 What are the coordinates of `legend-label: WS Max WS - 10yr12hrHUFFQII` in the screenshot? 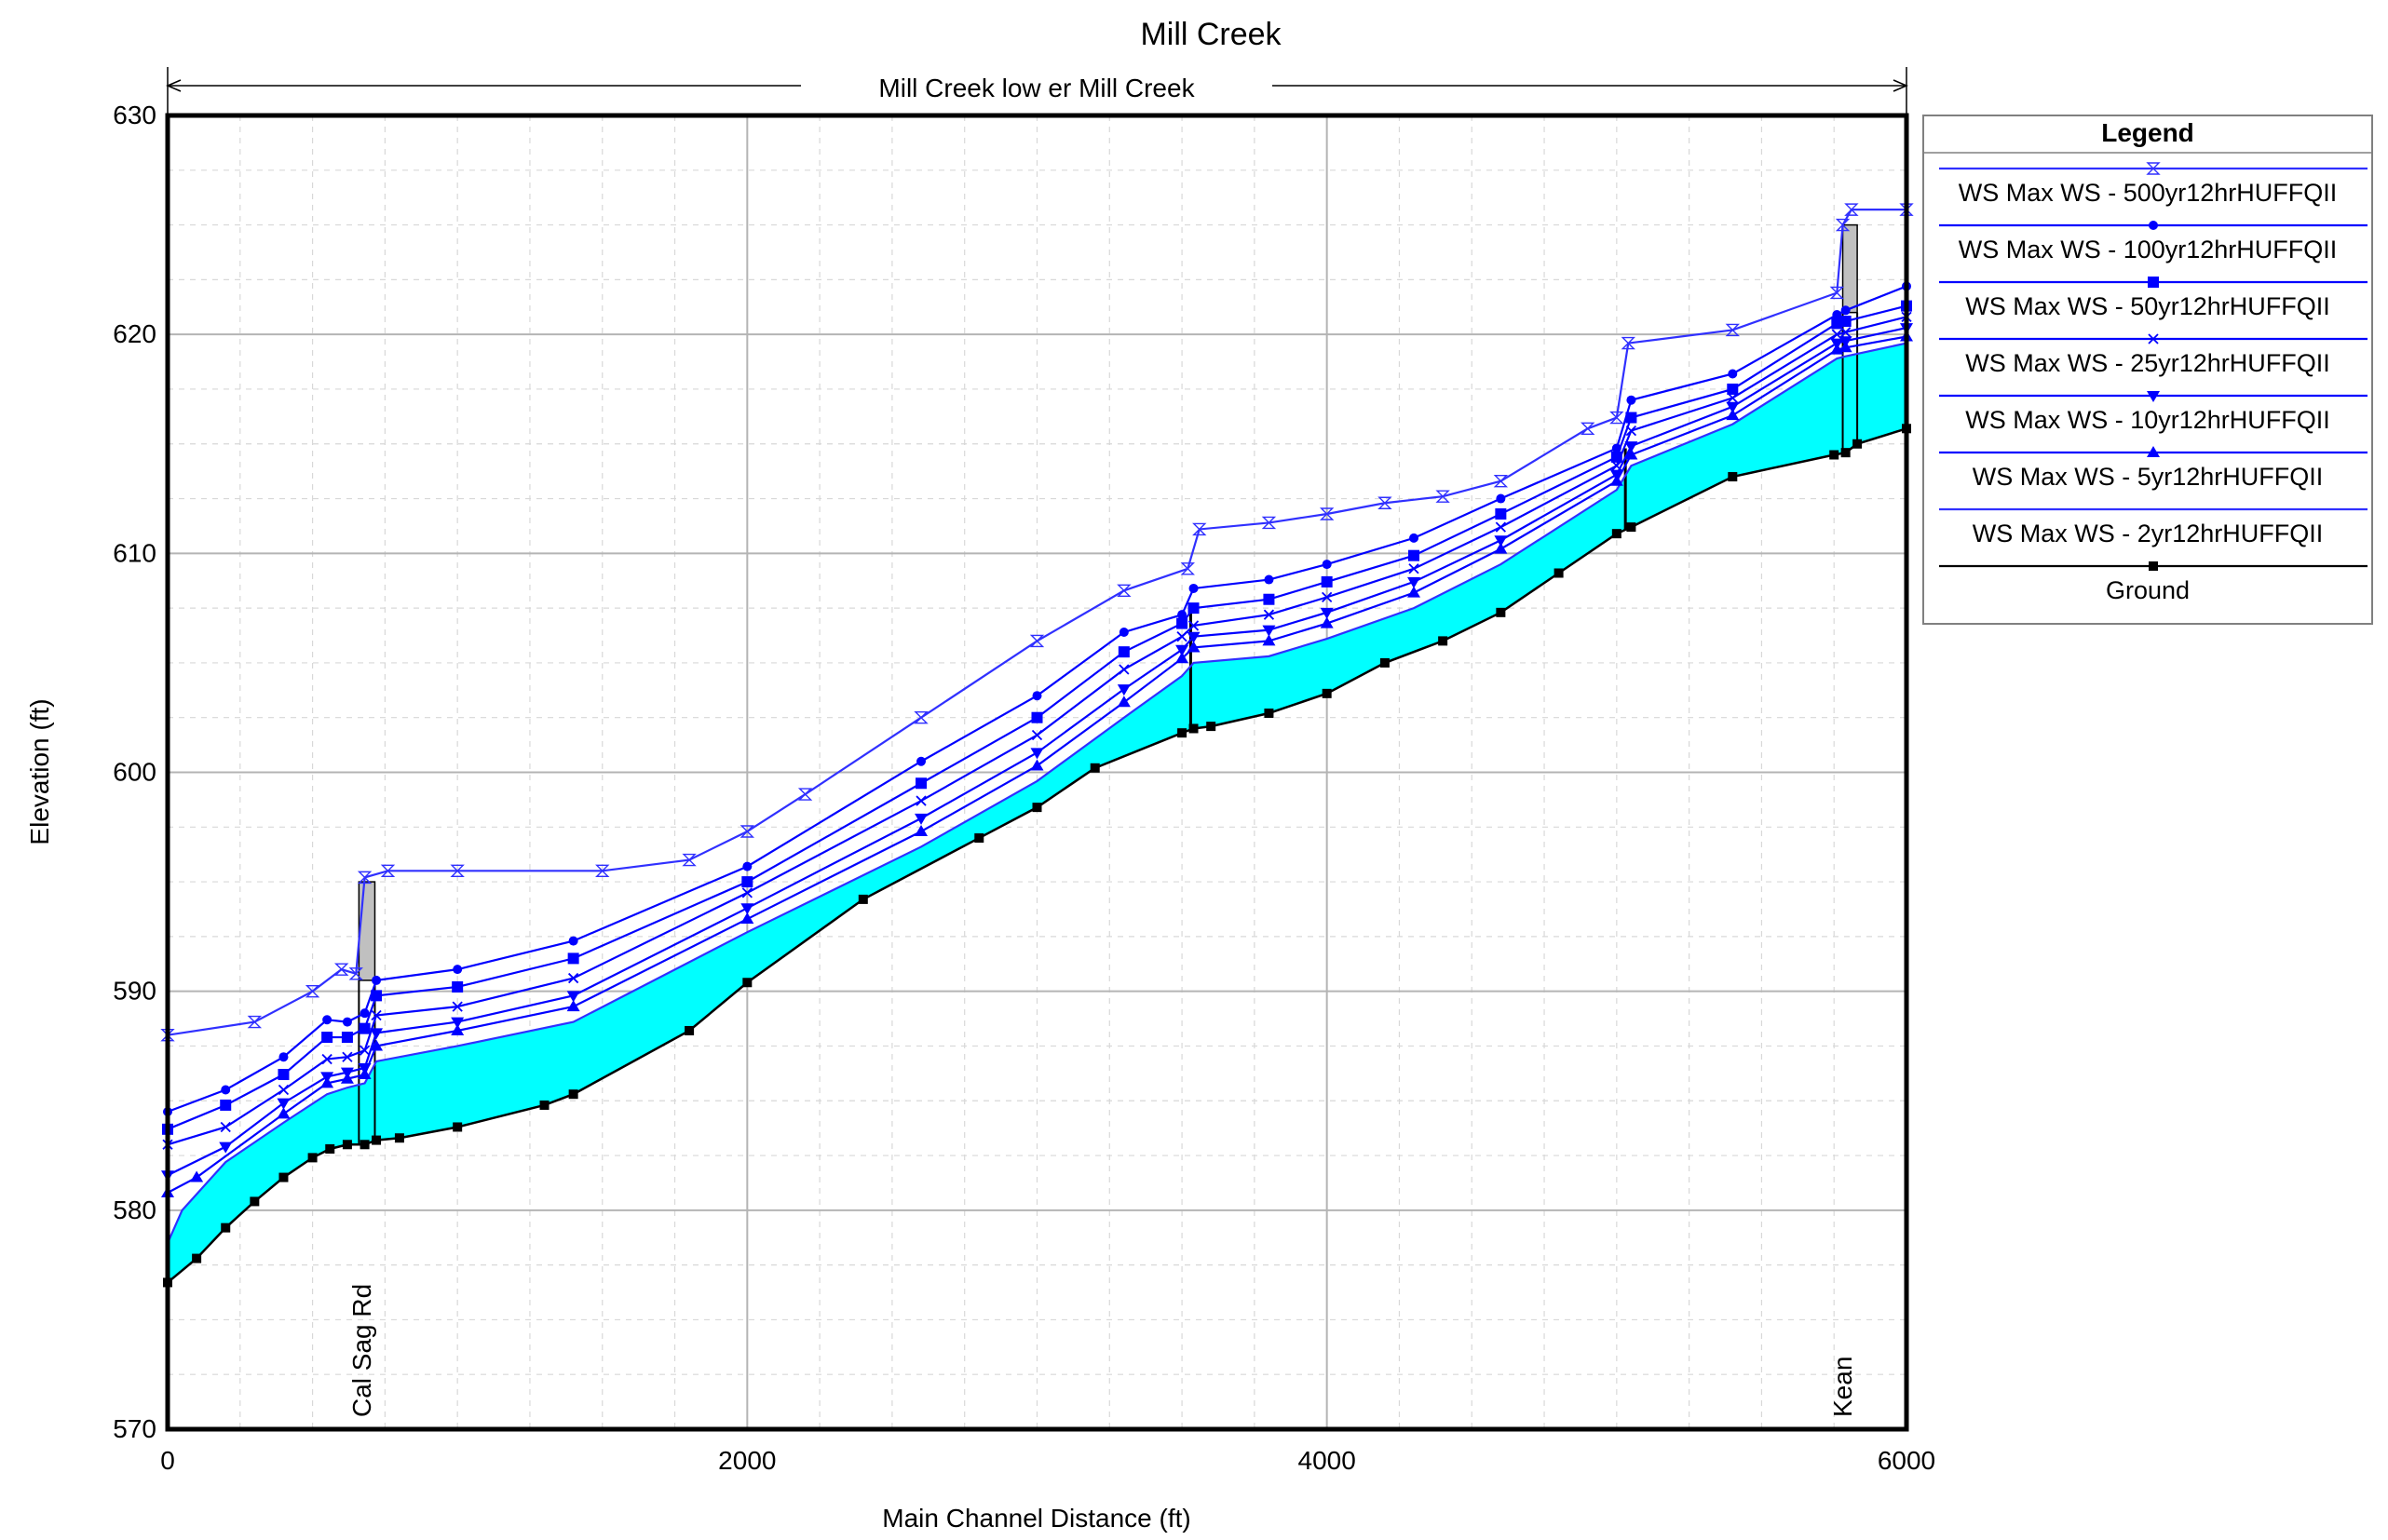 It's located at (2147, 420).